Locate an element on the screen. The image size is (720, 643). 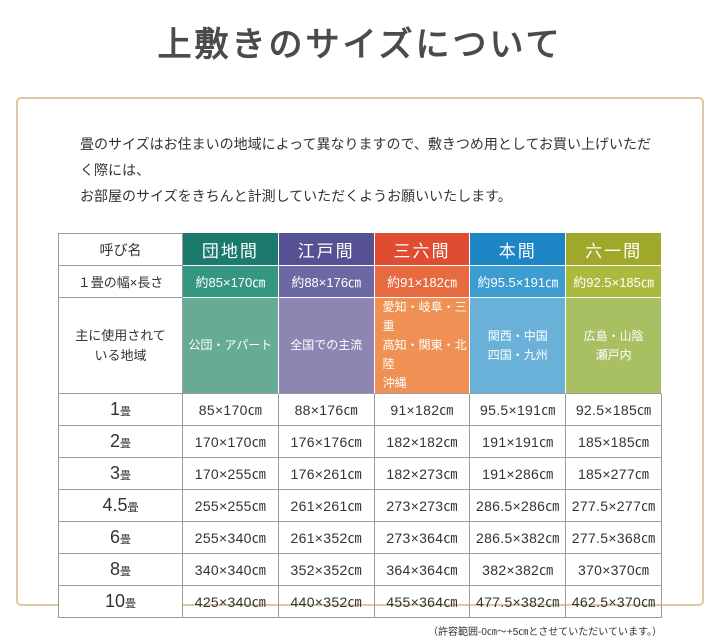
size-value-cell: 277.5×368㎝ is located at coordinates (614, 538).